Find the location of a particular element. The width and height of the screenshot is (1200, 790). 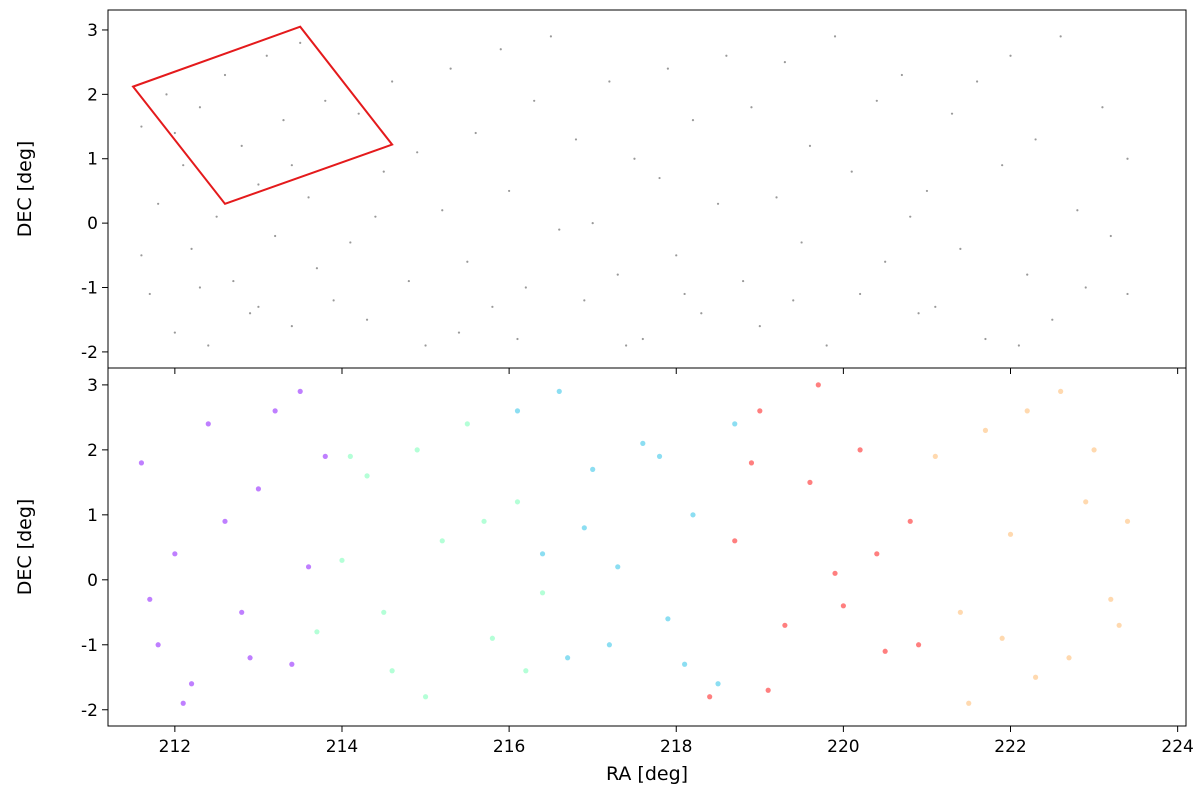

y-tick-label: 1 is located at coordinates (92, 516).